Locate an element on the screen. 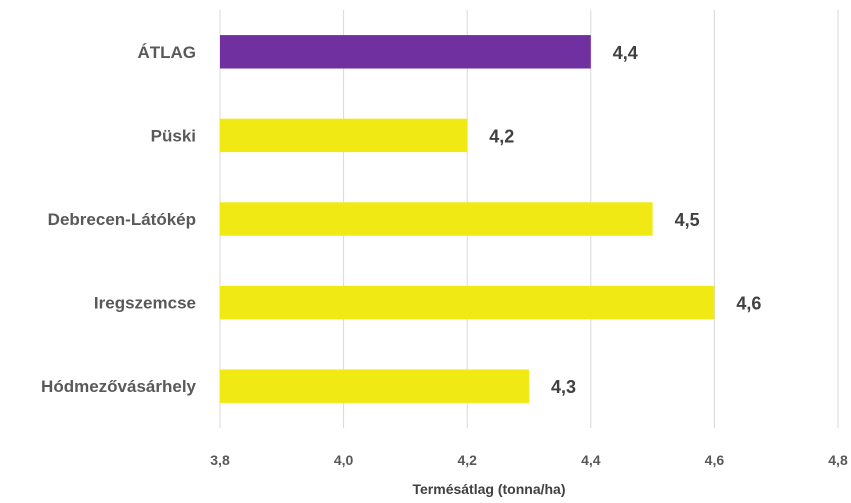 The image size is (851, 503). x-tick-label: 4,8 is located at coordinates (838, 460).